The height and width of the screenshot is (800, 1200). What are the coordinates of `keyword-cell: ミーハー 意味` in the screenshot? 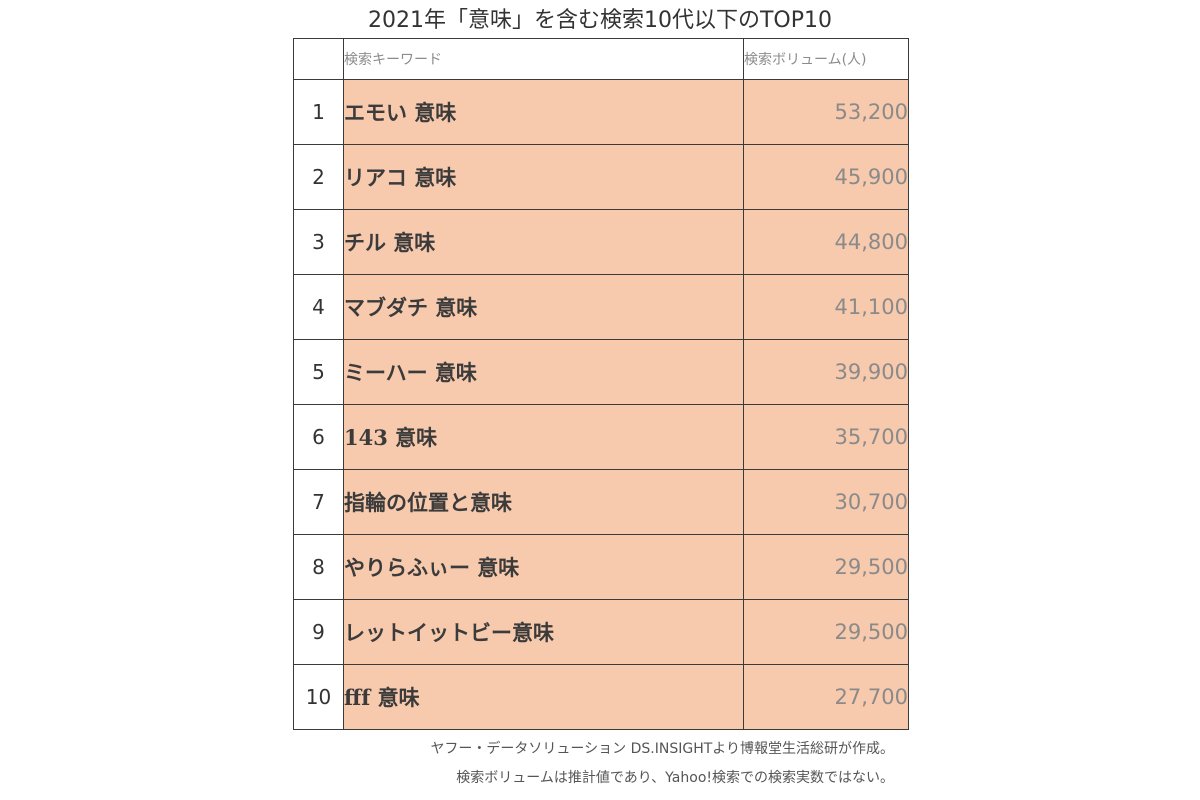 It's located at (543, 372).